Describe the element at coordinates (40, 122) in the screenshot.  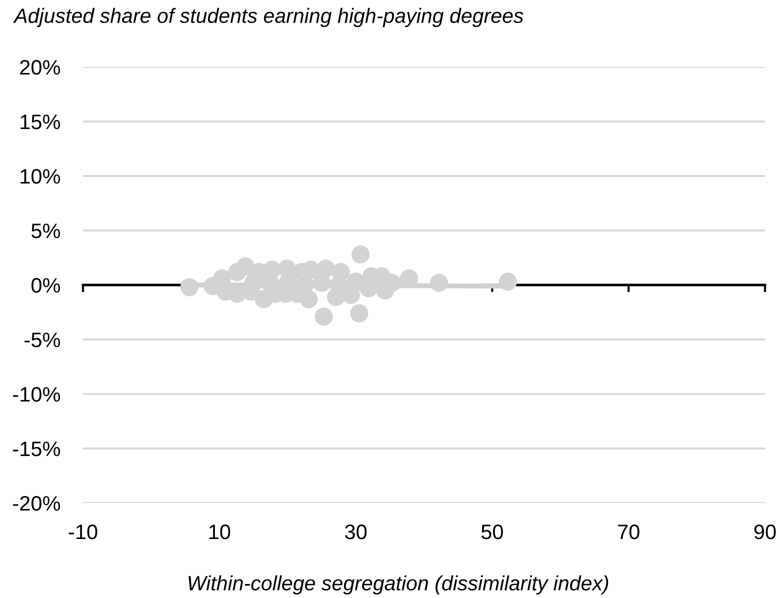
I see `y-tick-label: 15%` at that location.